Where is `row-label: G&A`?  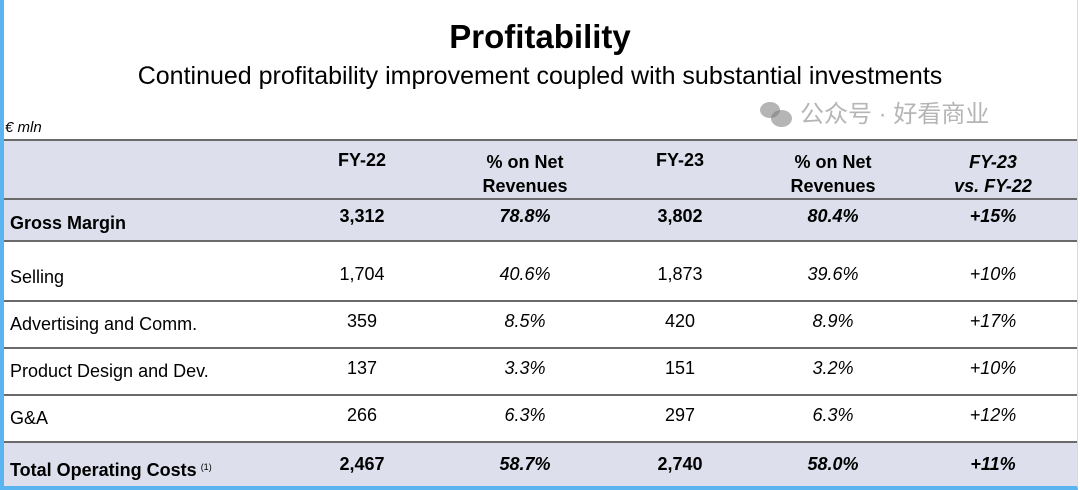
row-label: G&A is located at coordinates (29, 418).